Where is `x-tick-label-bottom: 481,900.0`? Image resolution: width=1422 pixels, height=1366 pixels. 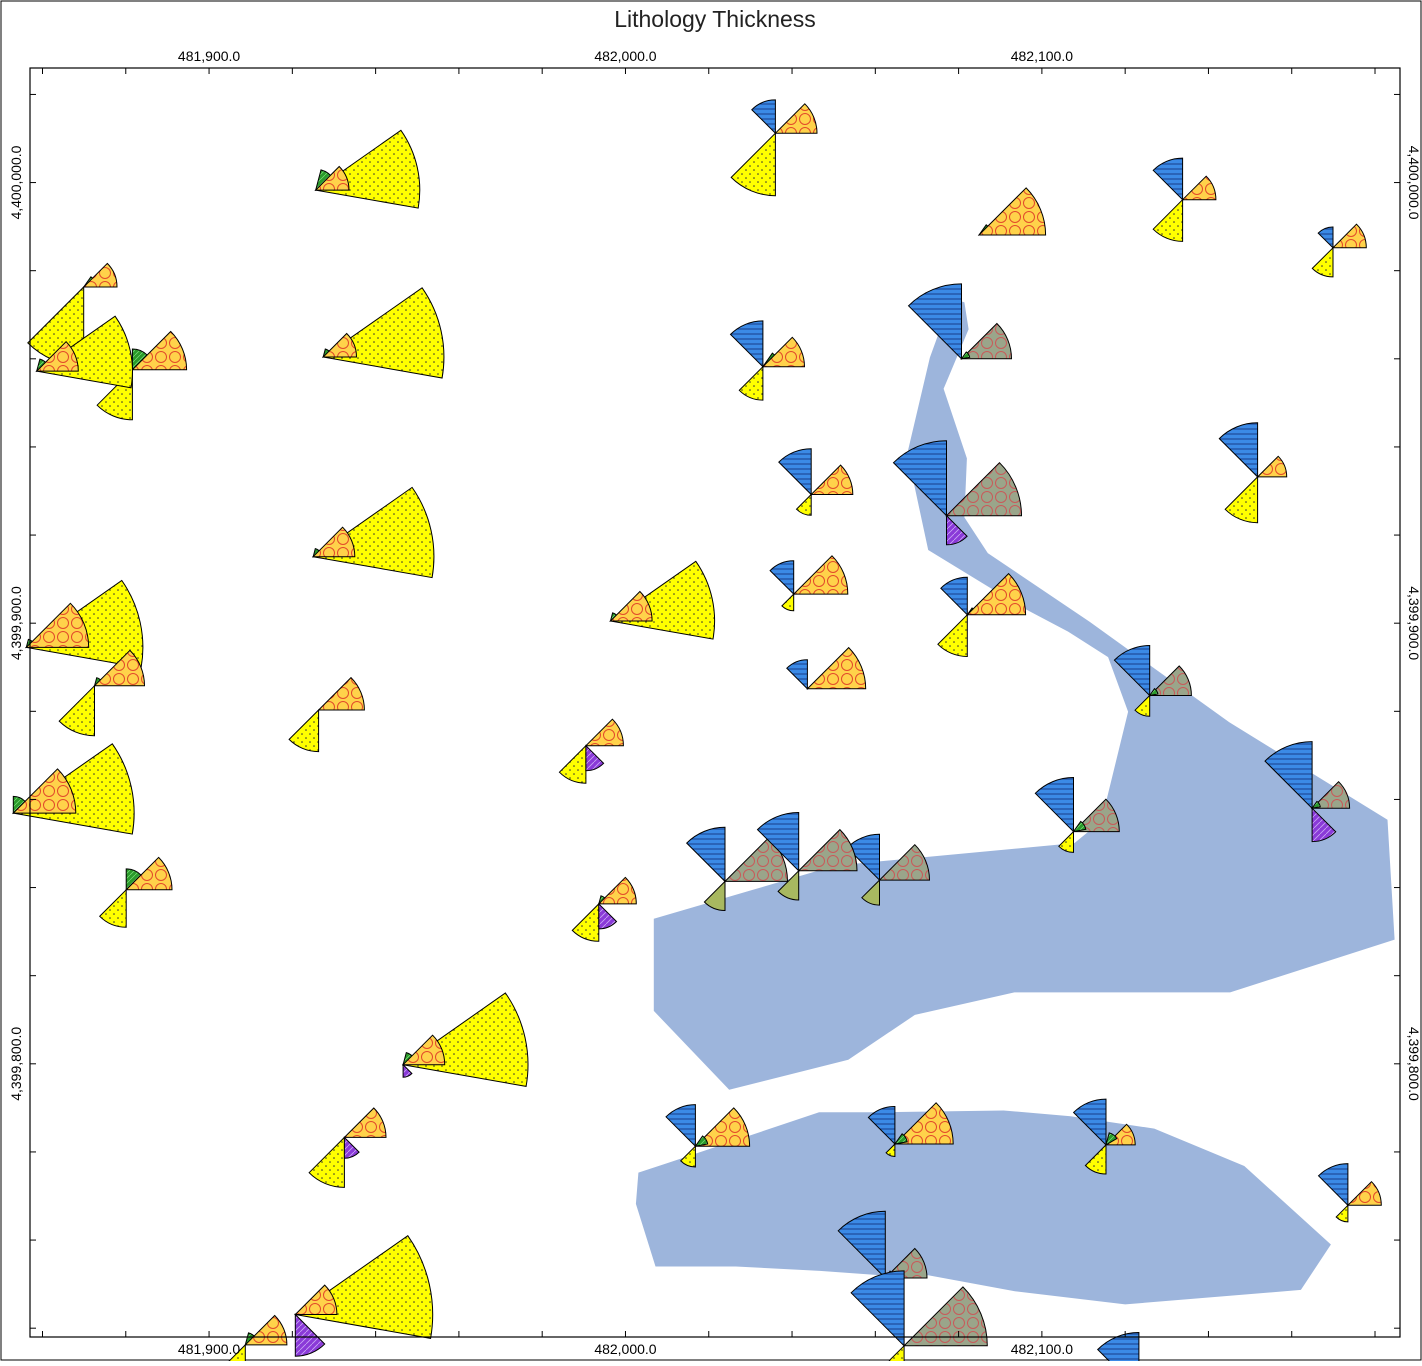 x-tick-label-bottom: 481,900.0 is located at coordinates (209, 1349).